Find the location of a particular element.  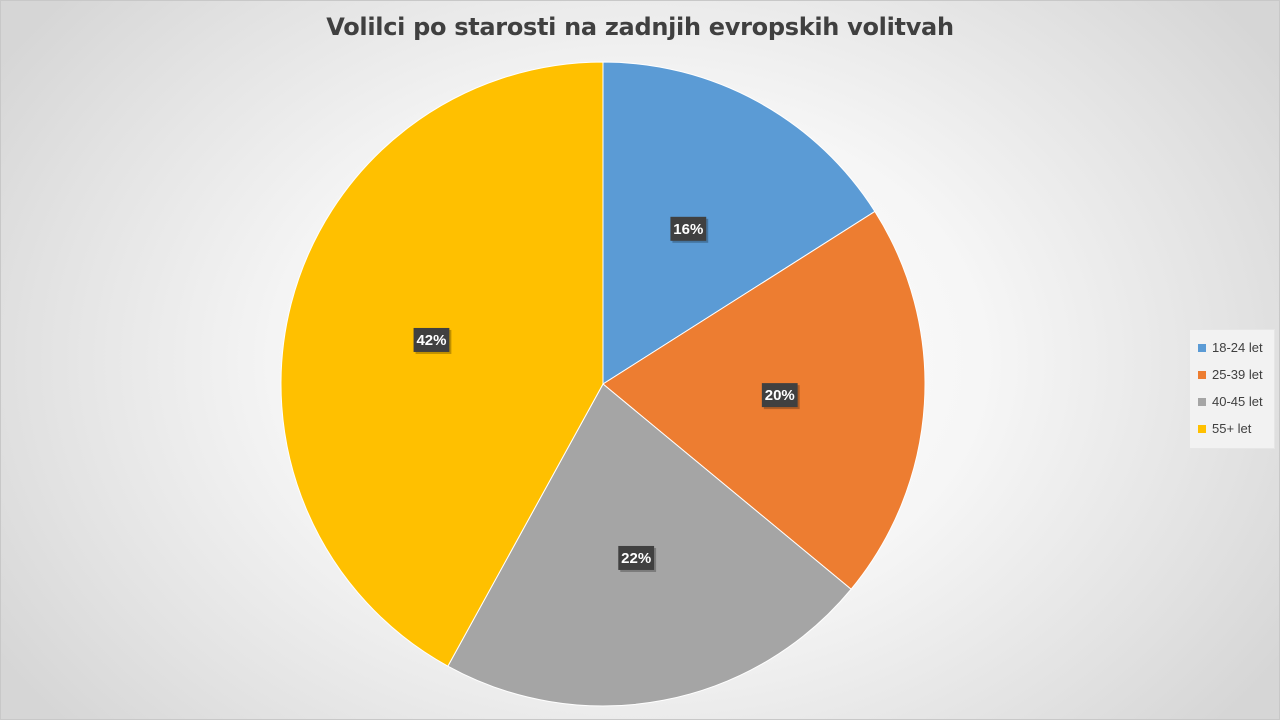

slice-label-text: 42% is located at coordinates (431, 340).